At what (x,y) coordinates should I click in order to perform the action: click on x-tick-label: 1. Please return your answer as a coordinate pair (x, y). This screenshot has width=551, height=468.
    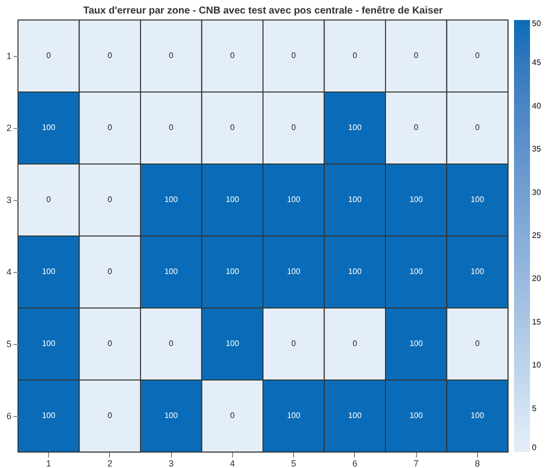
    Looking at the image, I should click on (49, 463).